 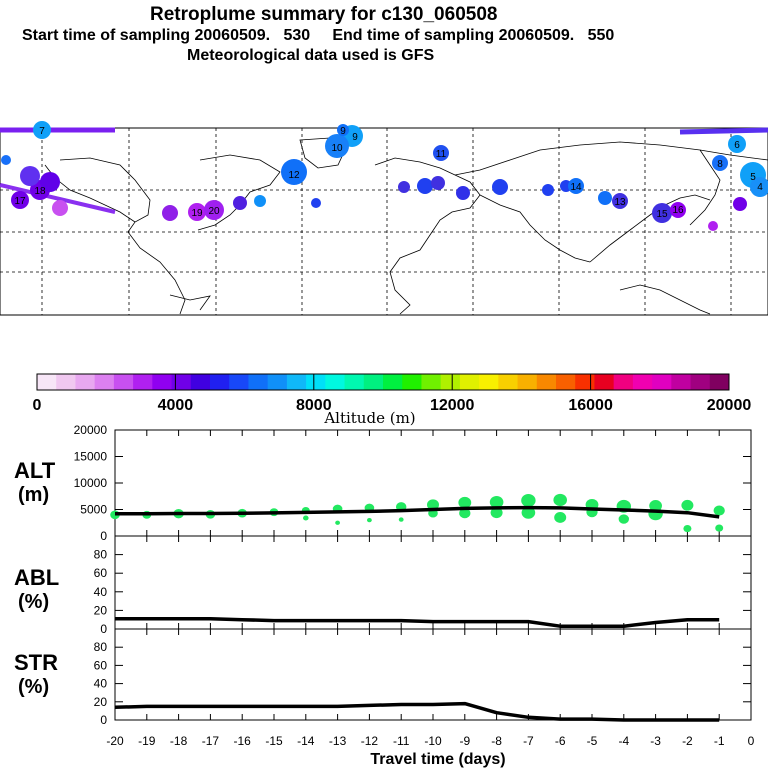 What do you see at coordinates (42, 131) in the screenshot?
I see `plume-marker-label: 7` at bounding box center [42, 131].